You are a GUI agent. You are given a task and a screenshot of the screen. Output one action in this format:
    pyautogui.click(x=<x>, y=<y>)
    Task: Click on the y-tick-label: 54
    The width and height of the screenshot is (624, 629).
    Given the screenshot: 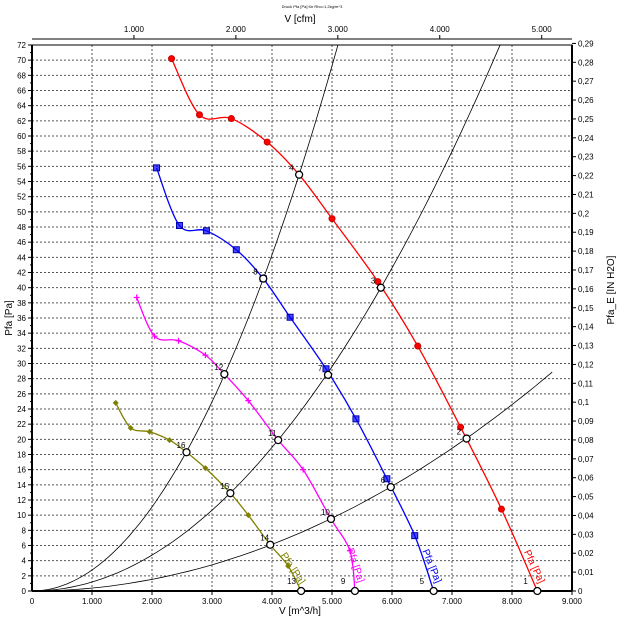 What is the action you would take?
    pyautogui.click(x=21, y=182)
    